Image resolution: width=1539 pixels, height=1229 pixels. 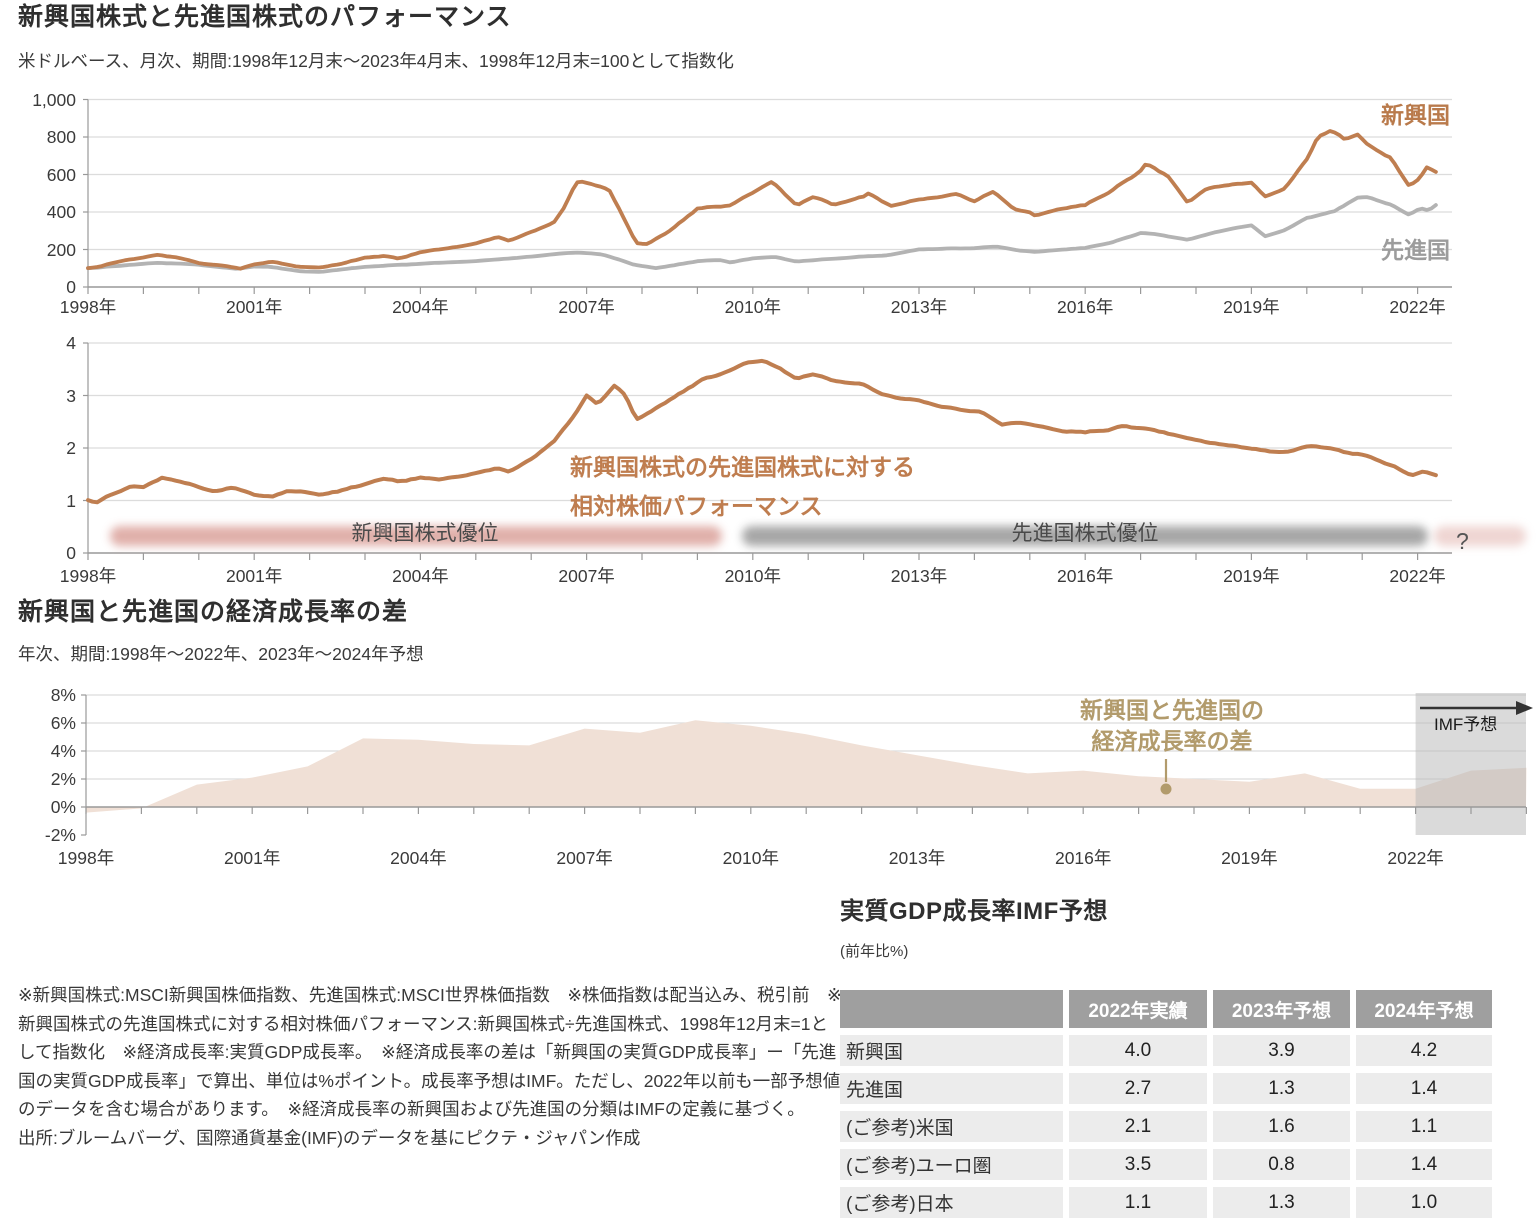 What do you see at coordinates (425, 533) in the screenshot?
I see `band-emerging-dominant-label: 新興国株式優位` at bounding box center [425, 533].